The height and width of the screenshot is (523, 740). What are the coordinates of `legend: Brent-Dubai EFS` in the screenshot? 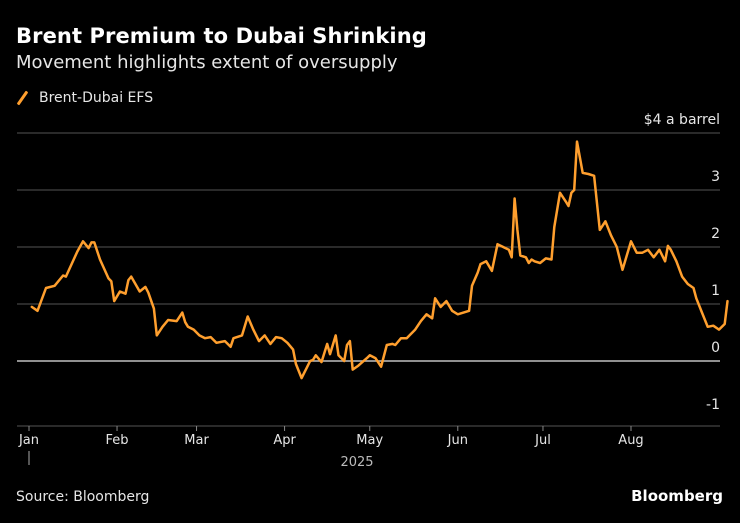 It's located at (85, 98).